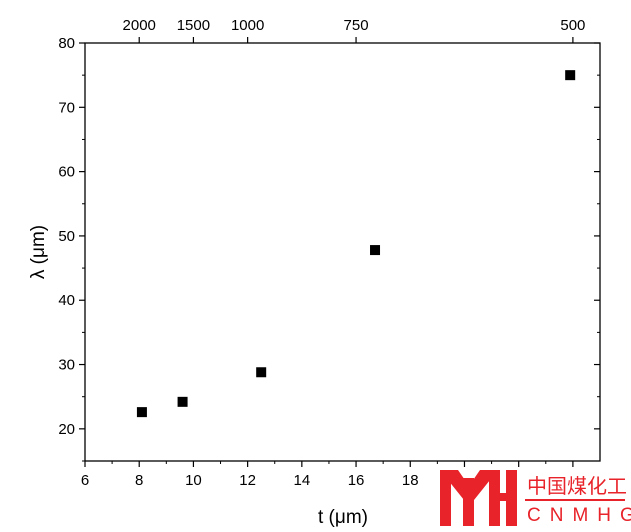 Image resolution: width=631 pixels, height=532 pixels. What do you see at coordinates (343, 517) in the screenshot?
I see `x-axis-title: t (μm)` at bounding box center [343, 517].